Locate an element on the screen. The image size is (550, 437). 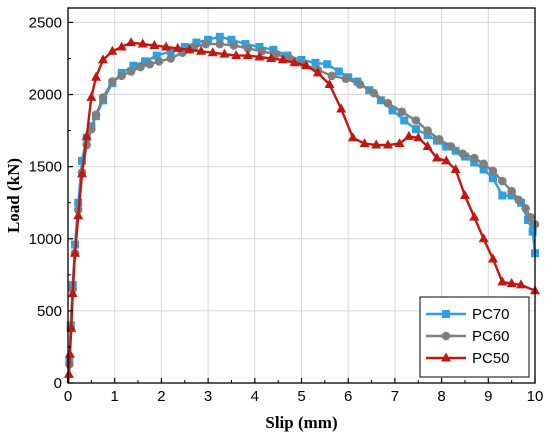
x-tick-label: 8 is located at coordinates (441, 396).